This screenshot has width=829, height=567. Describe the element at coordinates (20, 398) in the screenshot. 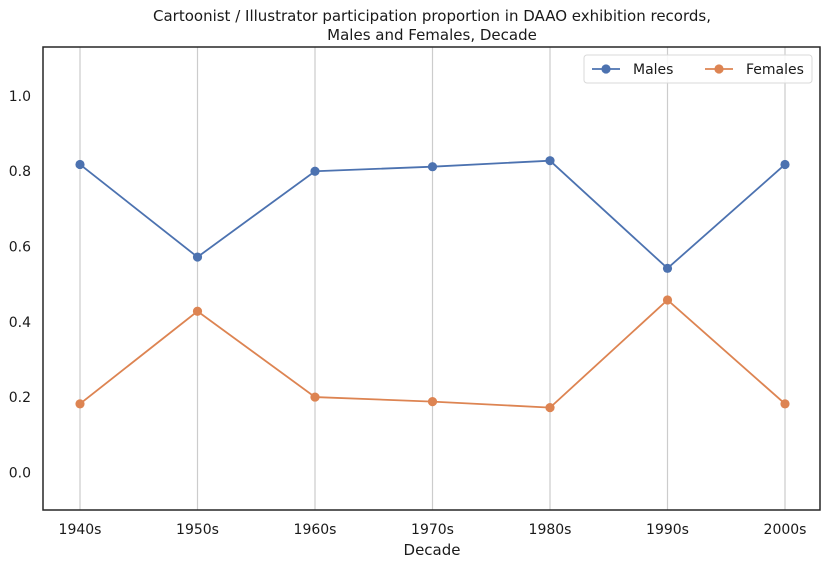

I see `y-tick-label: 0.2` at that location.